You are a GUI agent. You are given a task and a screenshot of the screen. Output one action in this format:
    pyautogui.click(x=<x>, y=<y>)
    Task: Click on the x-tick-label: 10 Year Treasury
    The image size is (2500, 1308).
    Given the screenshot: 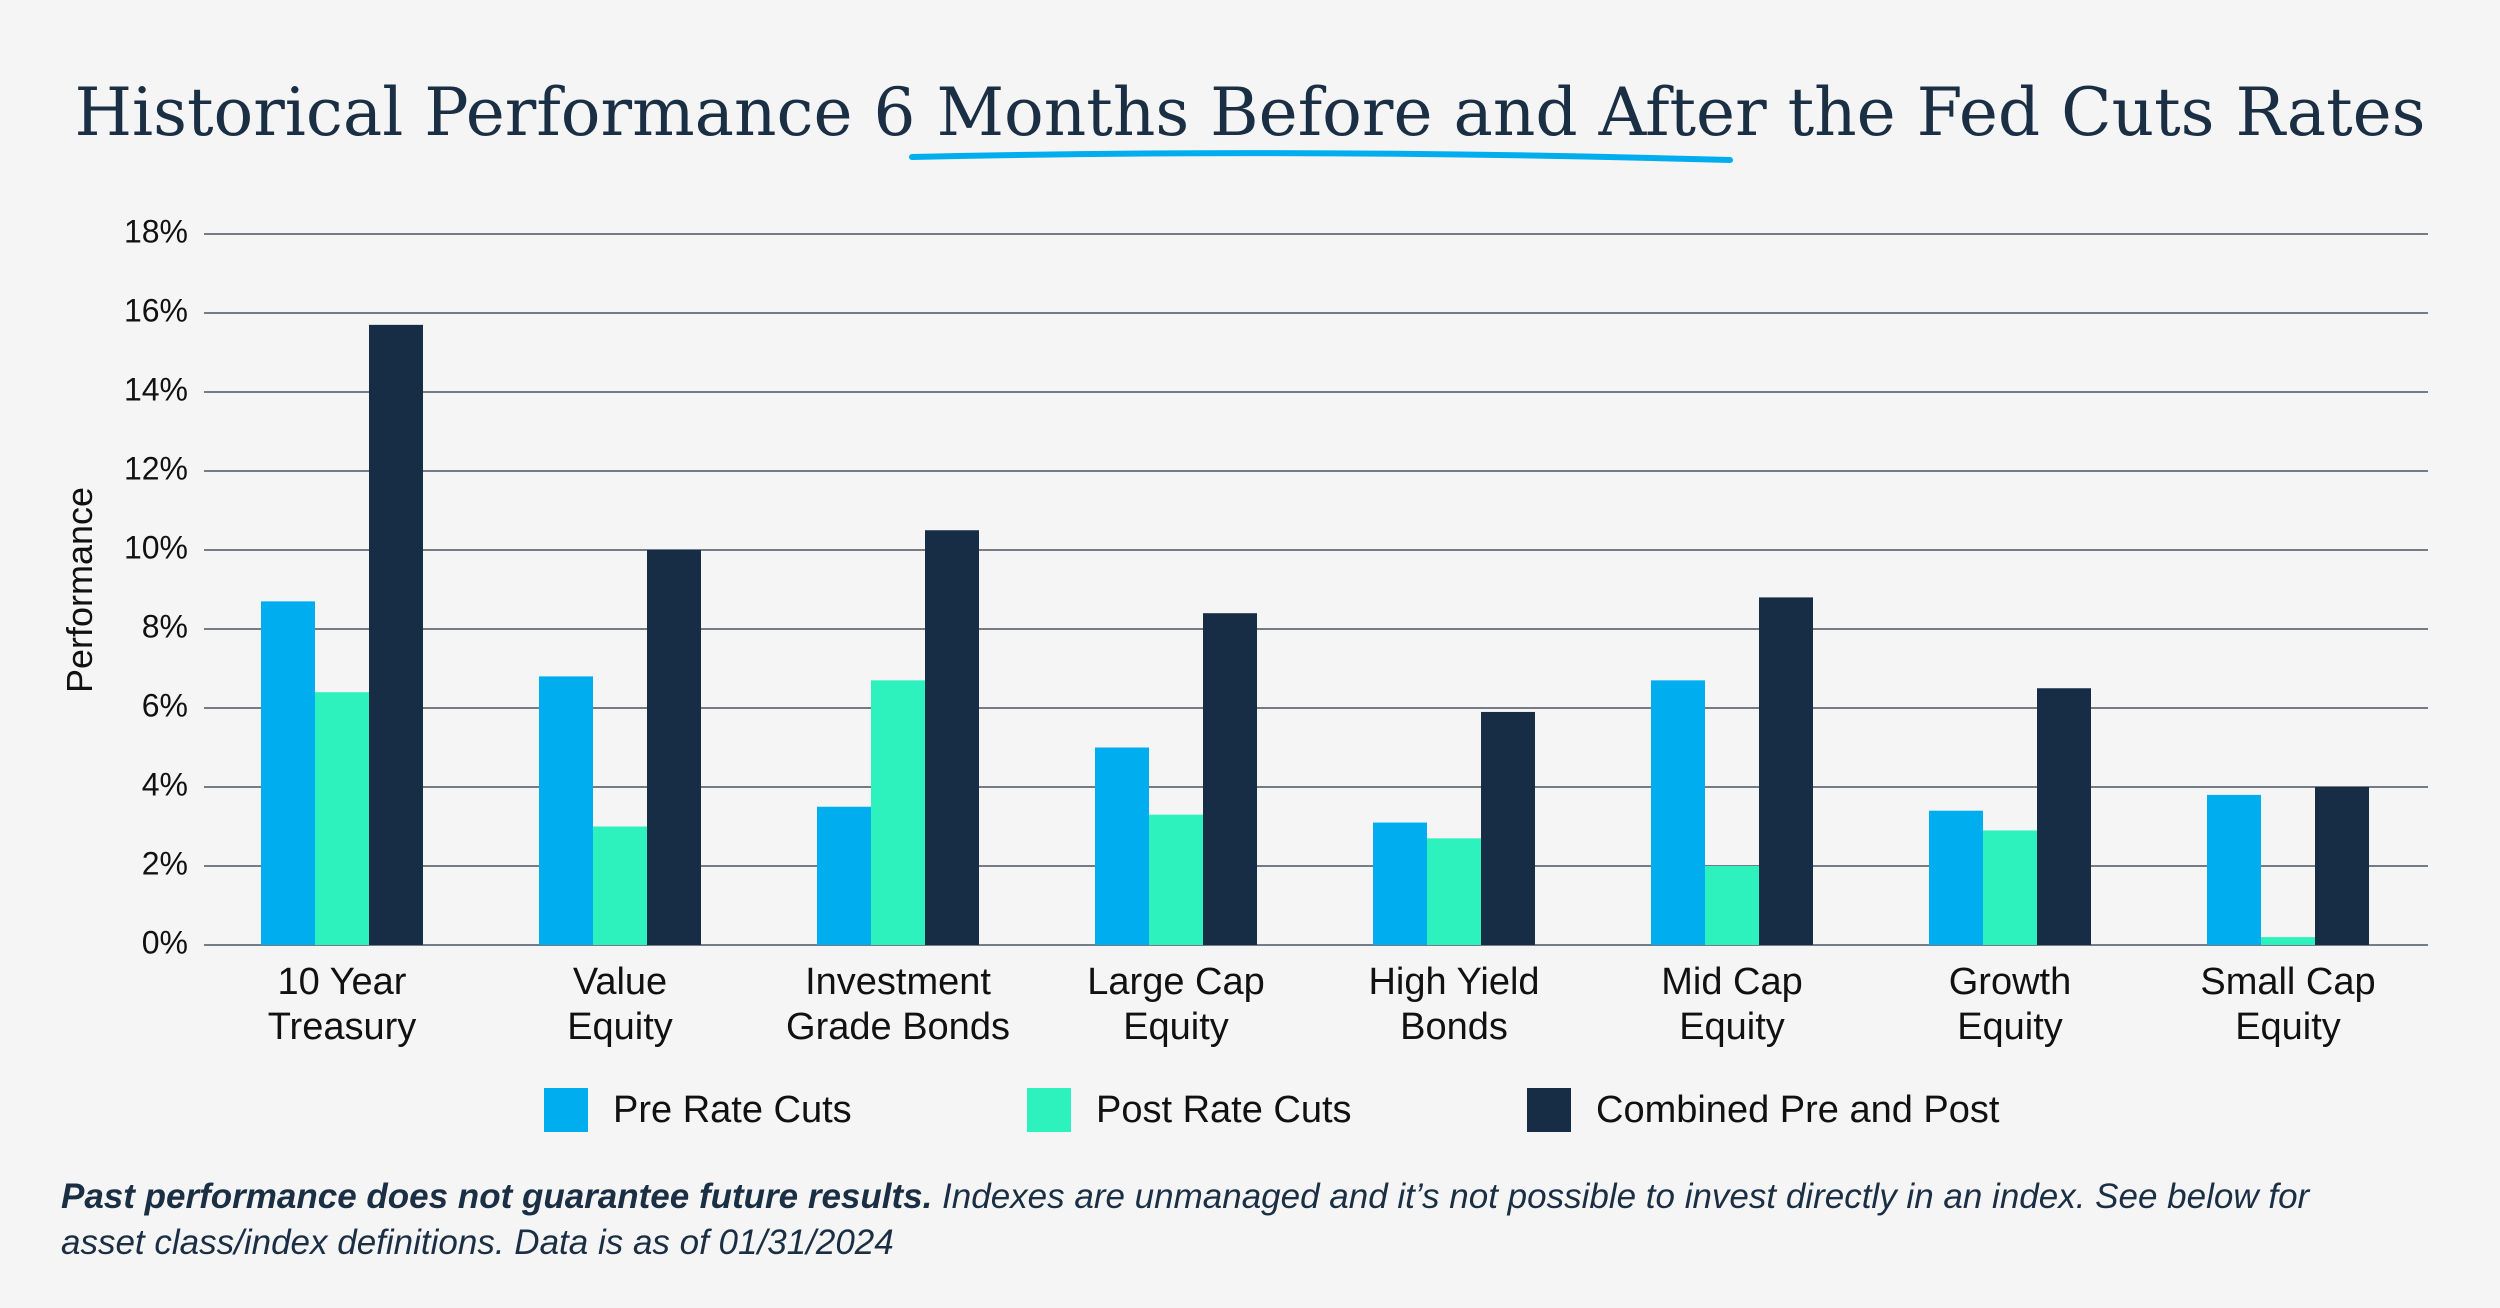 What is the action you would take?
    pyautogui.click(x=342, y=1004)
    